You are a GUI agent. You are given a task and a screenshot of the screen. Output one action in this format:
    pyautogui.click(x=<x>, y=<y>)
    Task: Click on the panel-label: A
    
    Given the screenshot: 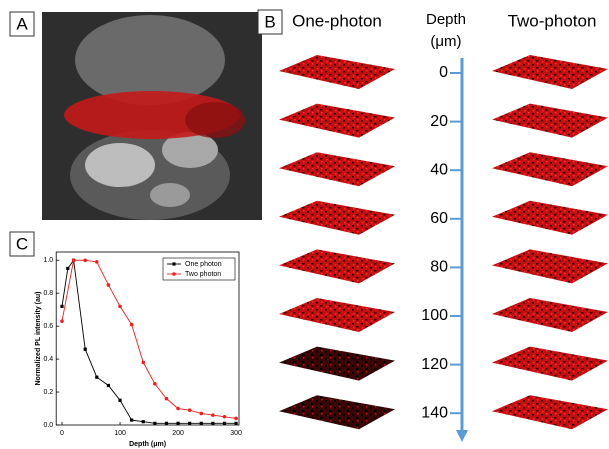 What is the action you would take?
    pyautogui.click(x=22, y=23)
    